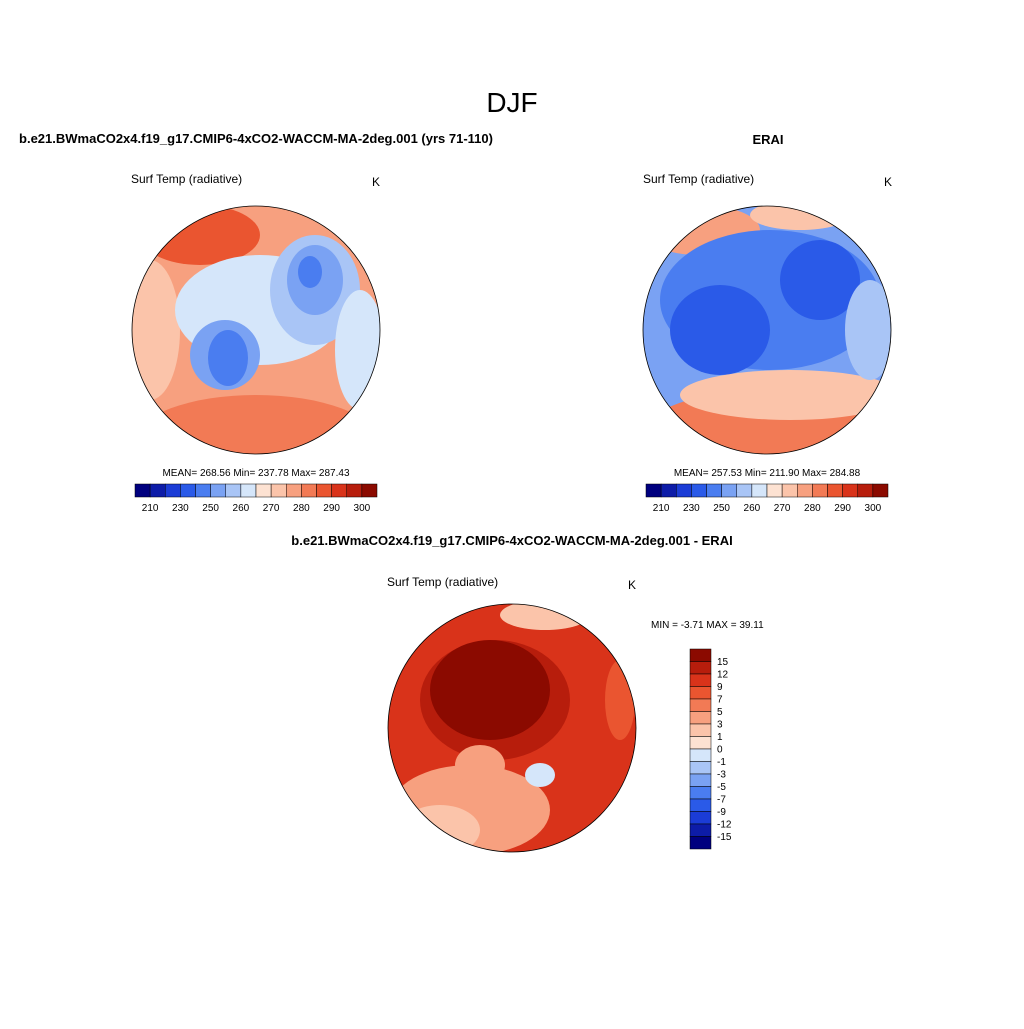 This screenshot has width=1024, height=1029. I want to click on colorbar-label: -3, so click(721, 775).